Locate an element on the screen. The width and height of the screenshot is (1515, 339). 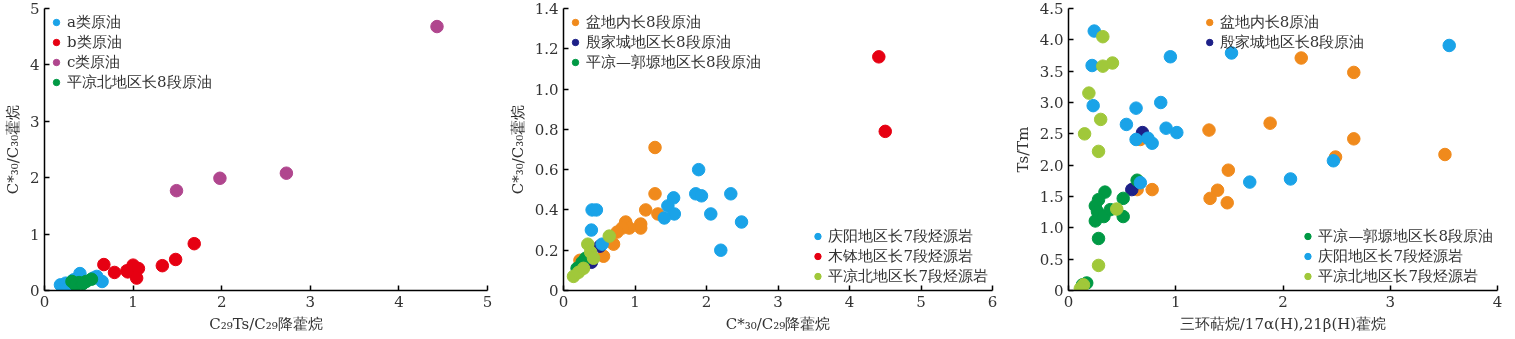
y-tick-label: 2.5 is located at coordinates (1051, 134).